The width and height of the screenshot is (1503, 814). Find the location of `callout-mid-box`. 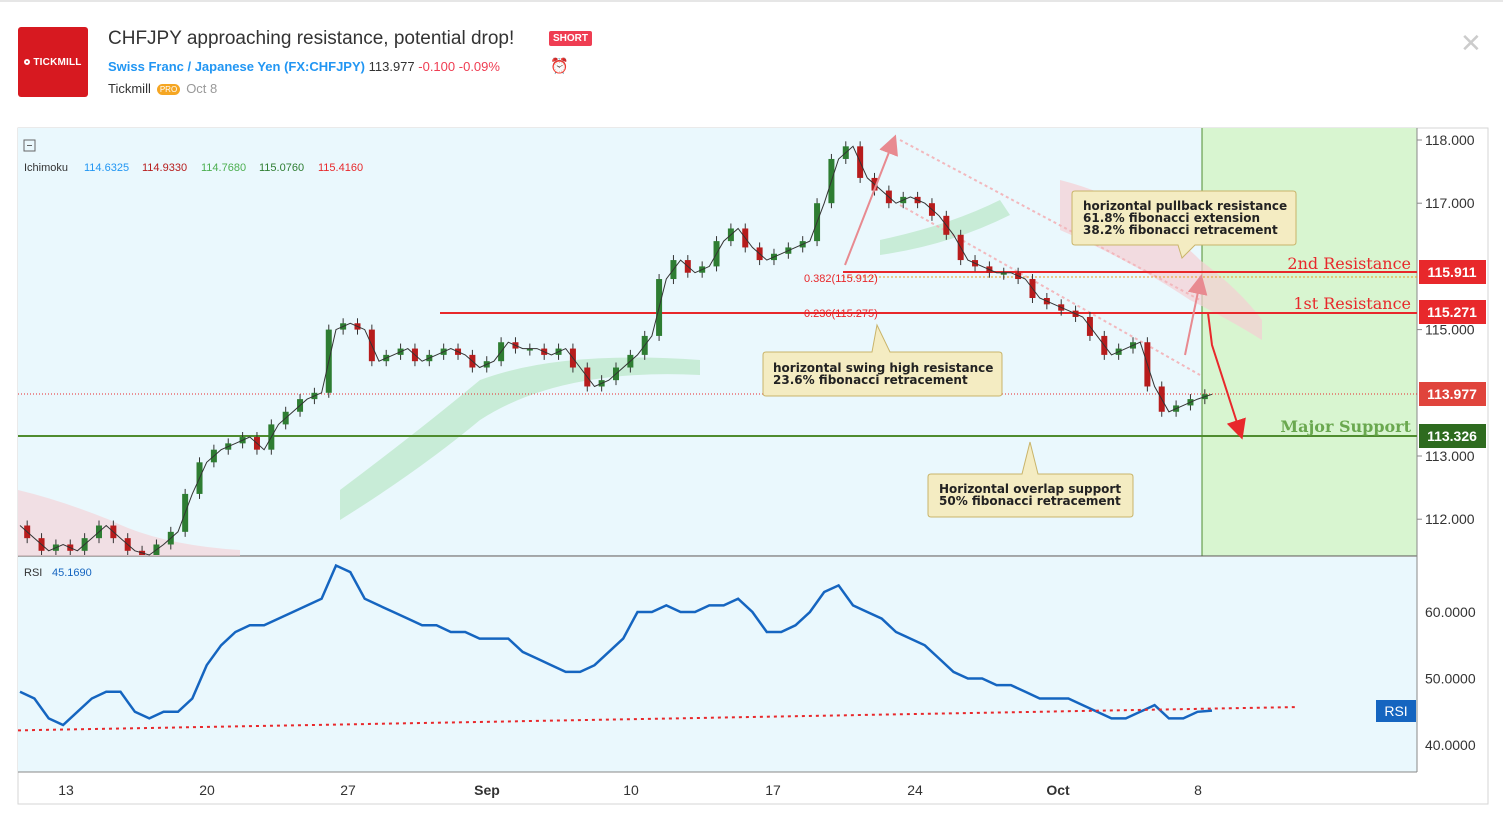

callout-mid-box is located at coordinates (882, 360).